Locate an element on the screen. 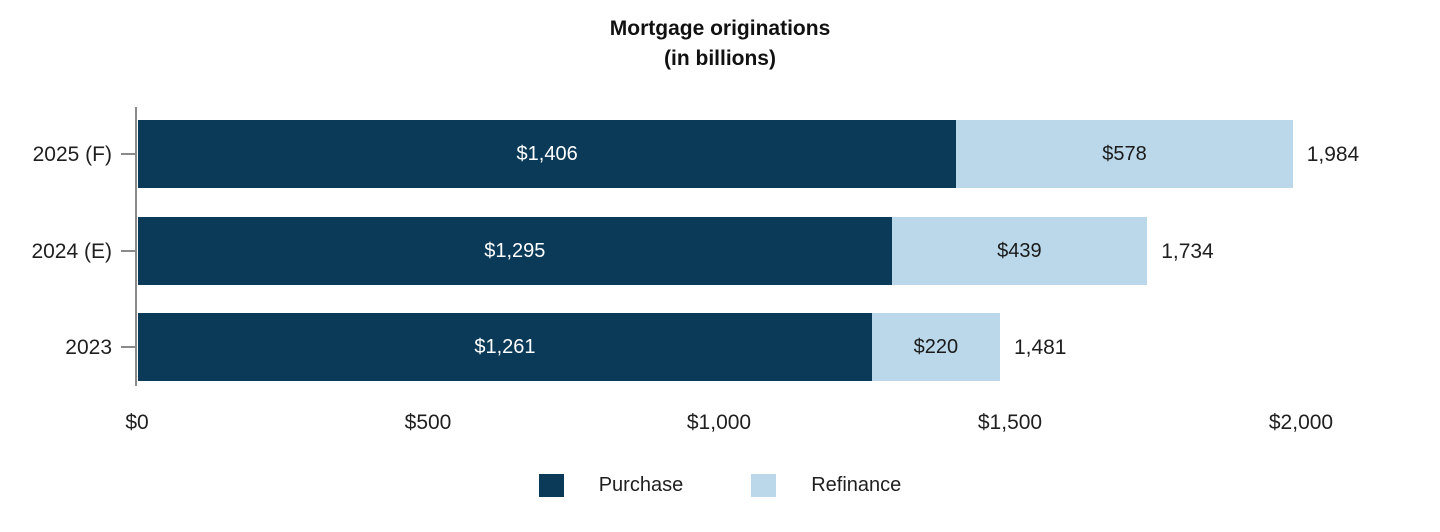 Image resolution: width=1440 pixels, height=532 pixels. total-label: 1,734 is located at coordinates (1187, 251).